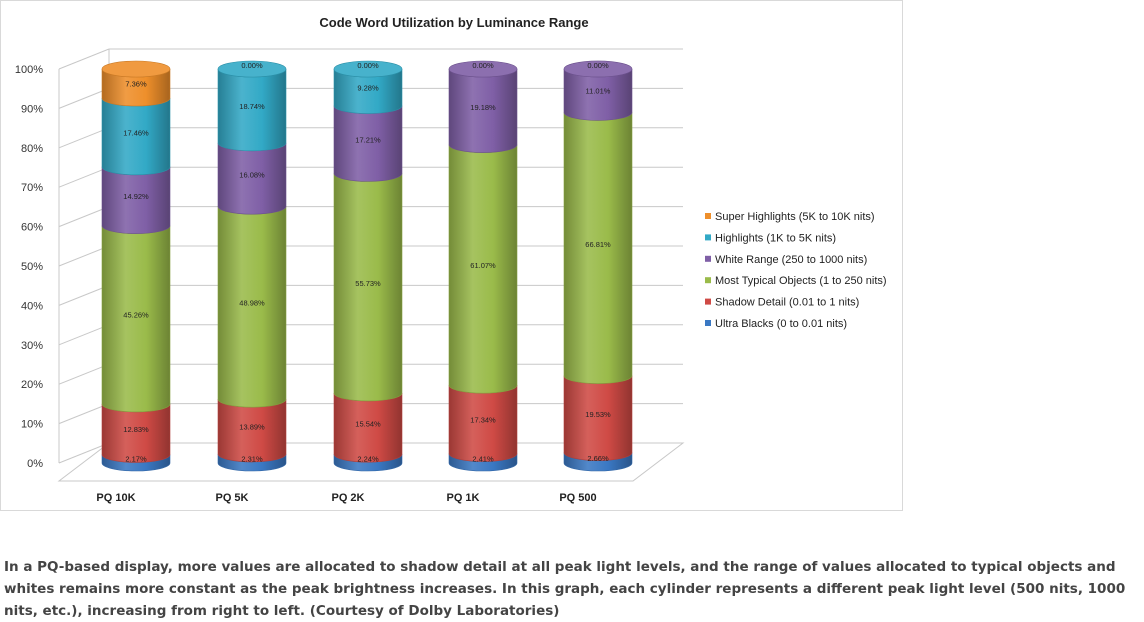 Image resolution: width=1144 pixels, height=622 pixels. Describe the element at coordinates (136, 83) in the screenshot. I see `data-label-pq-10k-super-highlights-5k-to-10k-nits: 7.36%` at that location.